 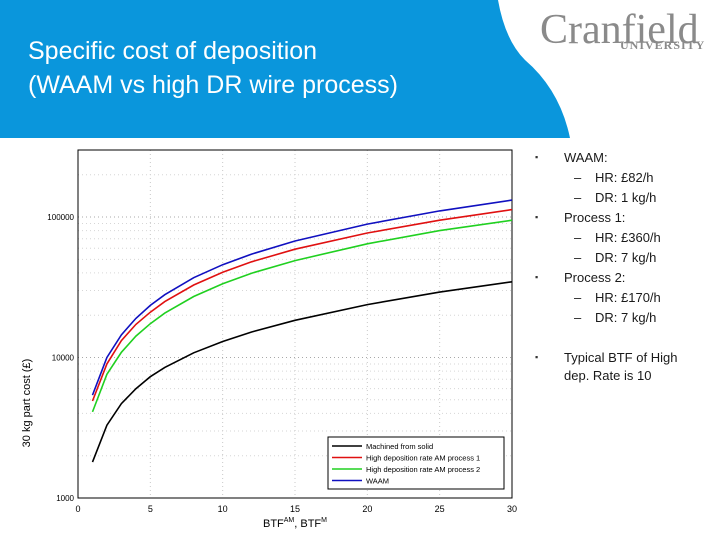 I want to click on x-tick-label: 0, so click(x=77, y=509).